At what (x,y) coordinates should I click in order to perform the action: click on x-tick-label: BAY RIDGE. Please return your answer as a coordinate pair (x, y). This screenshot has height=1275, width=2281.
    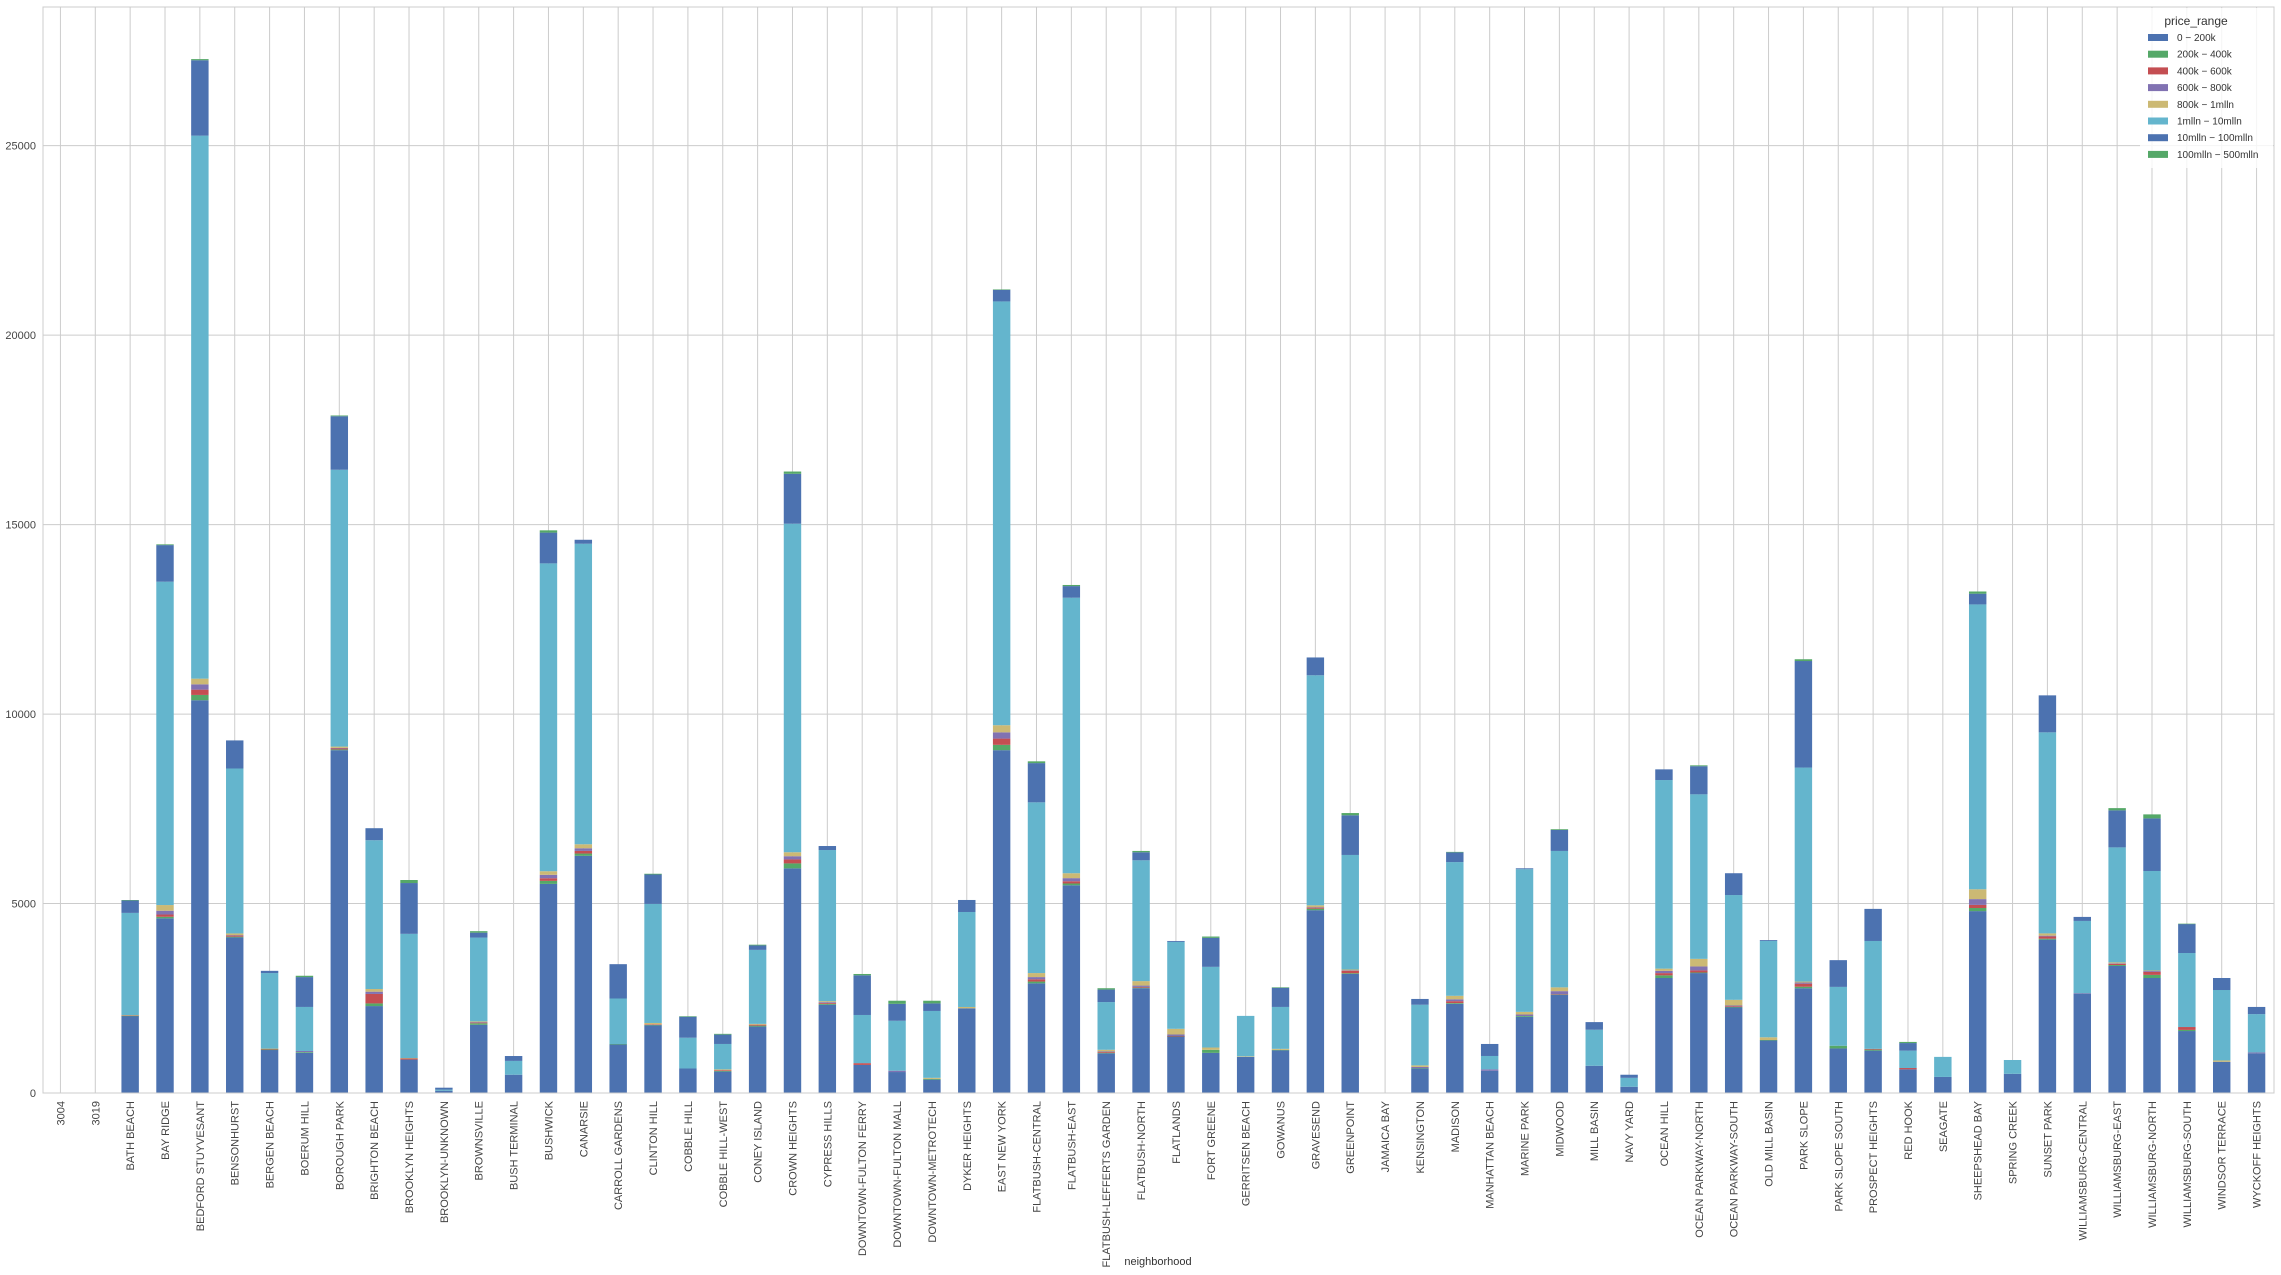
    Looking at the image, I should click on (166, 1130).